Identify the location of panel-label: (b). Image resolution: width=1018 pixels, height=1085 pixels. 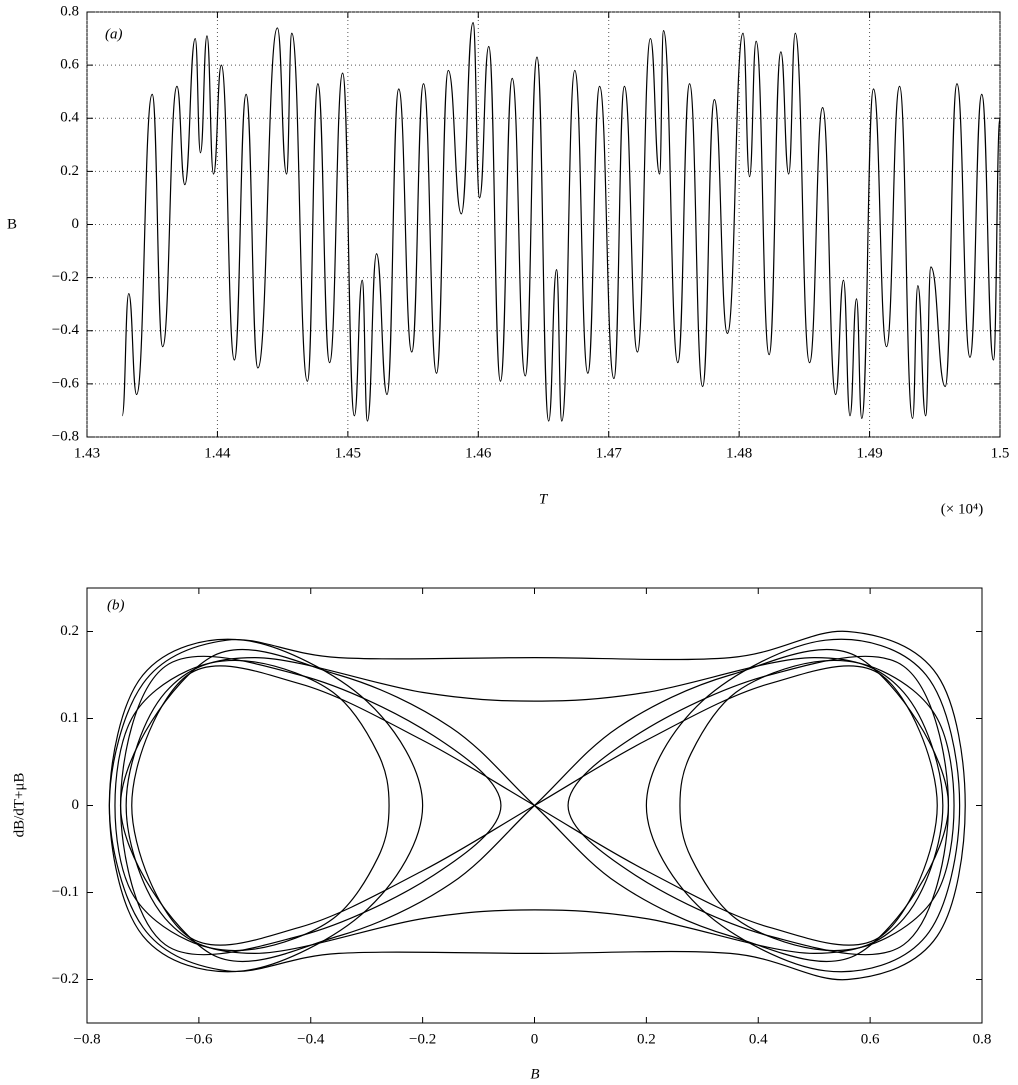
(116, 605).